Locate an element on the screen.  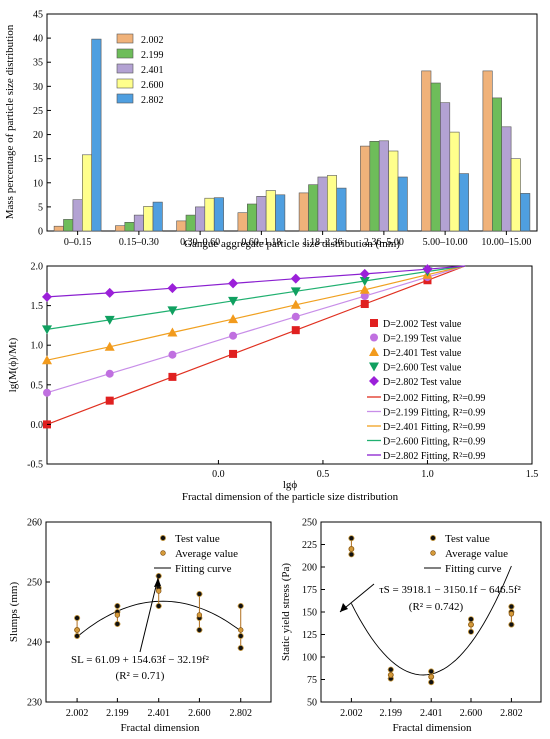
bar-2.199-0 is located at coordinates (68, 225).